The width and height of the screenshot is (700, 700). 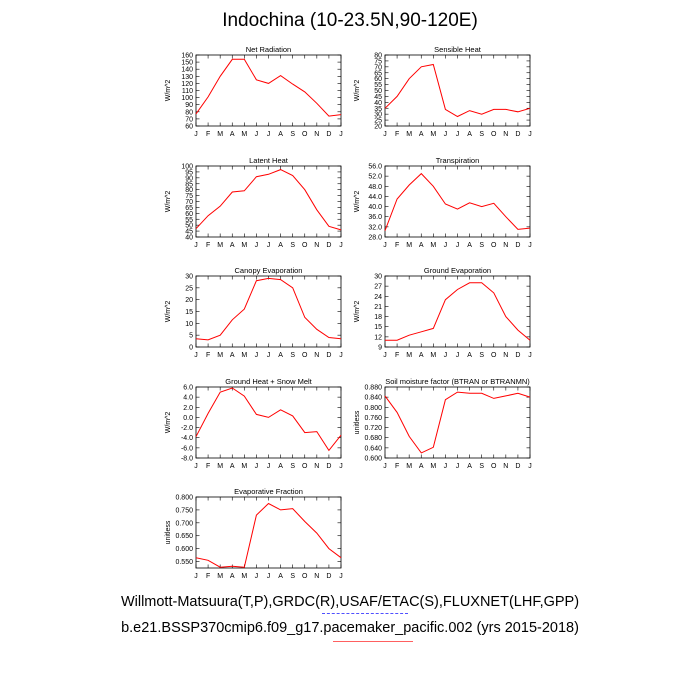 I want to click on footer-observations-underline, so click(x=365, y=613).